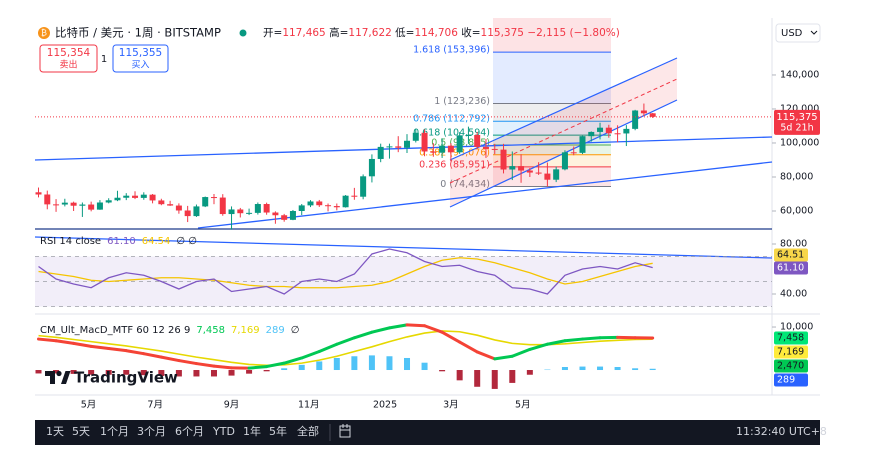 The image size is (871, 461). I want to click on sell-button, so click(68, 58).